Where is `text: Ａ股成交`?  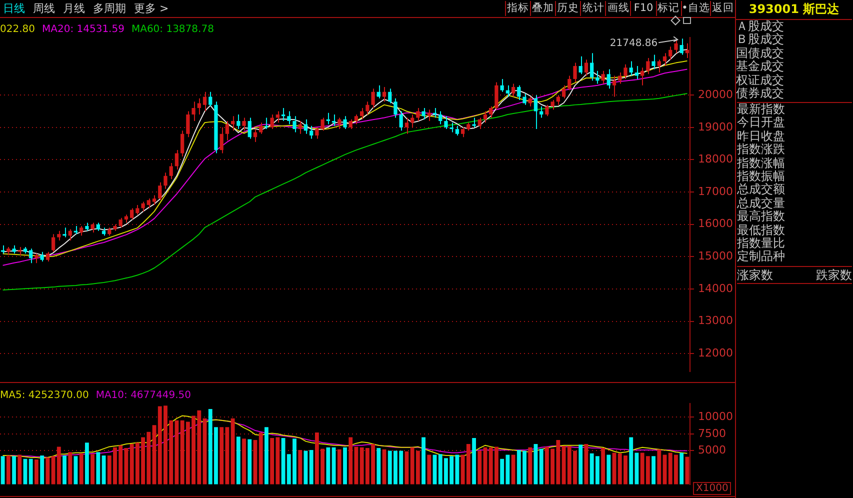 text: Ａ股成交 is located at coordinates (760, 26).